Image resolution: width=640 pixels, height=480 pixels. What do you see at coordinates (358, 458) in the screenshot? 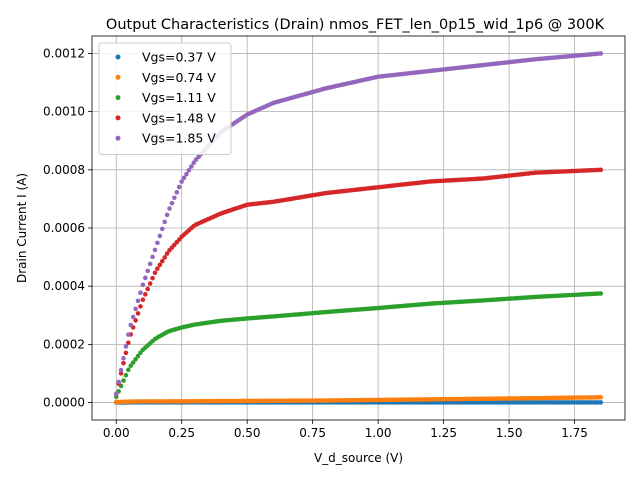
I see `x-axis-label: V_d_source (V)` at bounding box center [358, 458].